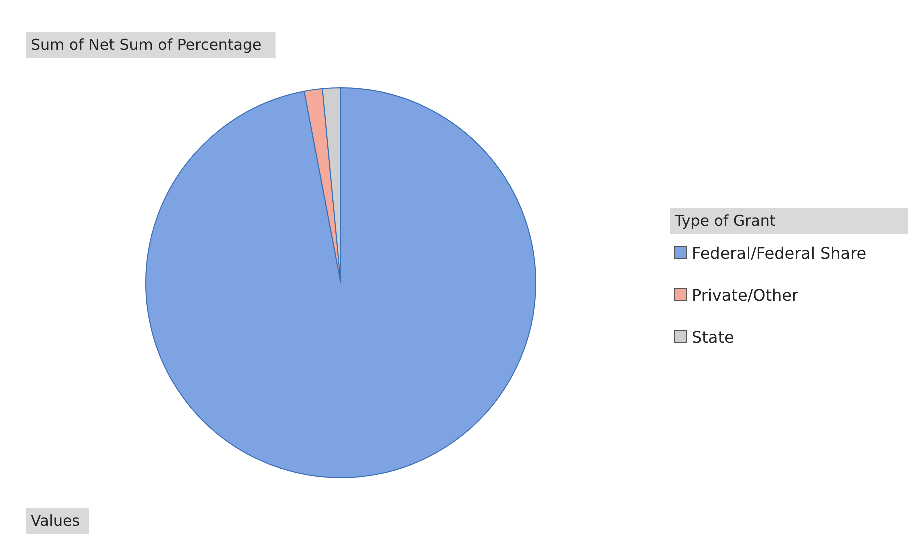 Image resolution: width=917 pixels, height=546 pixels. Describe the element at coordinates (146, 45) in the screenshot. I see `chart-title: Sum of Net Sum of Percentage` at that location.